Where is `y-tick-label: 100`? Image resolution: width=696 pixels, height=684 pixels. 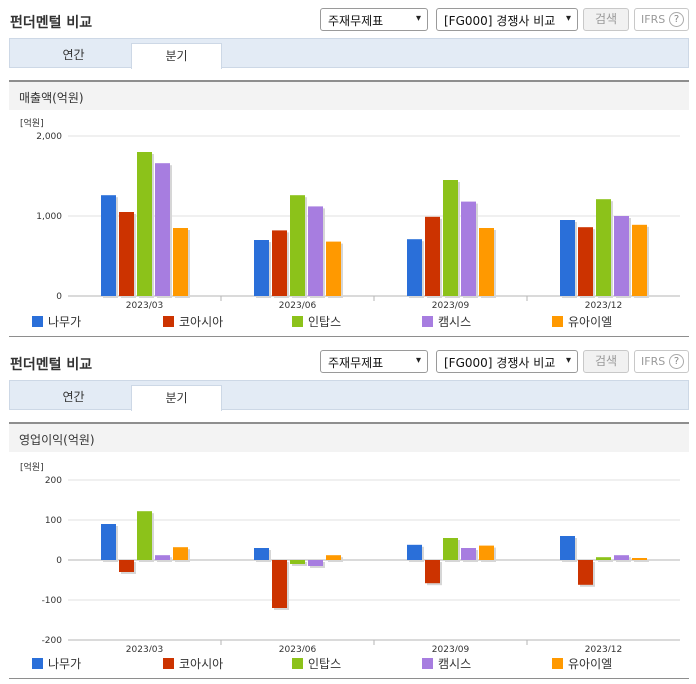
y-tick-label: 100 is located at coordinates (53, 521).